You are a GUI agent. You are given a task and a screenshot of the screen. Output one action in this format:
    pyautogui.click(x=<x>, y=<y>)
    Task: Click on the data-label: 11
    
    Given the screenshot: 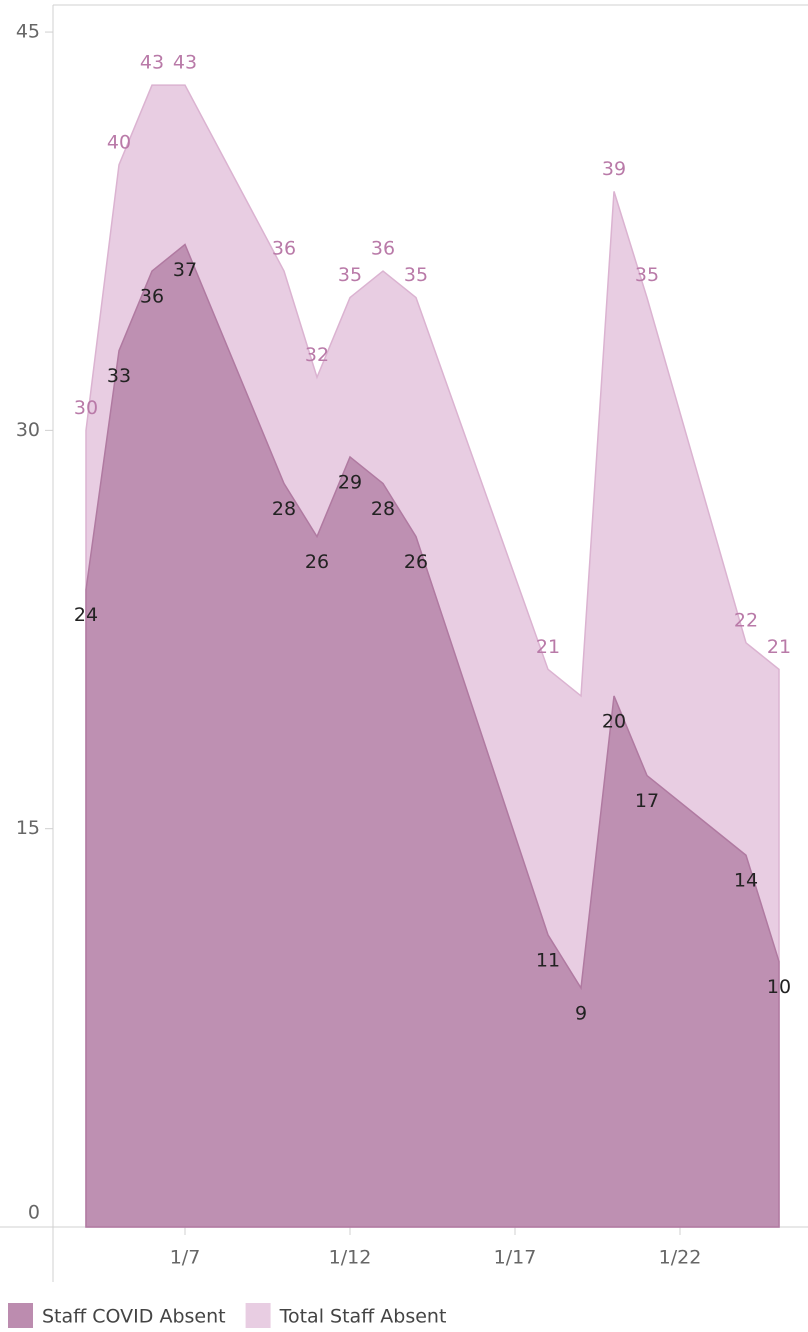 What is the action you would take?
    pyautogui.click(x=548, y=960)
    